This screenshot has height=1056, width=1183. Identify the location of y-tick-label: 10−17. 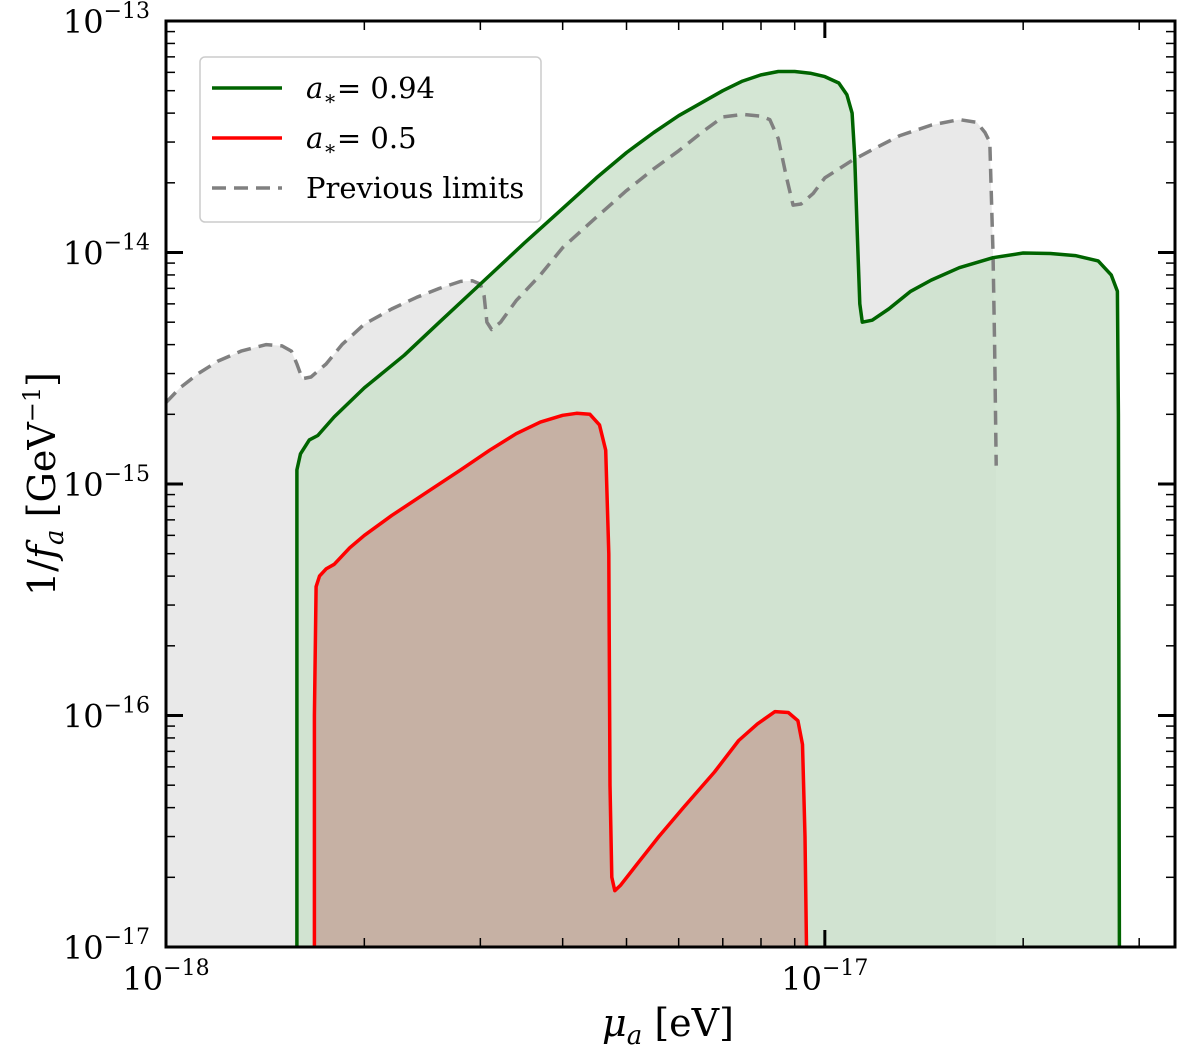
(106, 946).